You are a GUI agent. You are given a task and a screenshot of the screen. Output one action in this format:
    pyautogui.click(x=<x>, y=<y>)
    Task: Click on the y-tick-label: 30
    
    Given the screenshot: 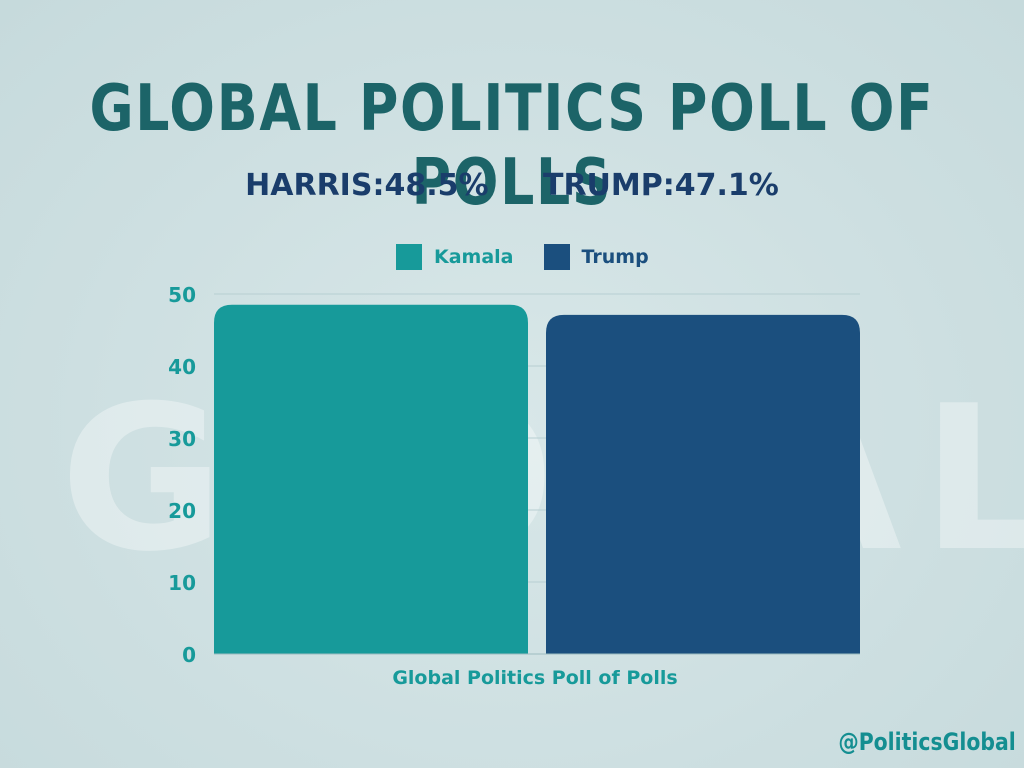 What is the action you would take?
    pyautogui.click(x=182, y=439)
    